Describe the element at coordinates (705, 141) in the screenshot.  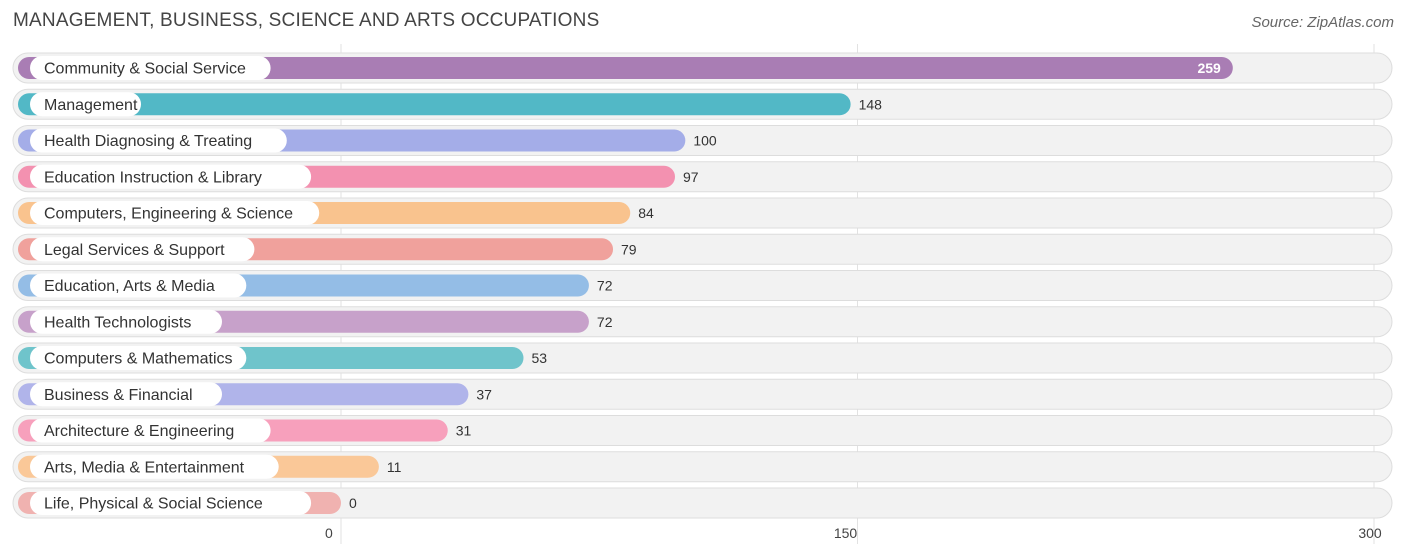
I see `value-label: 100` at that location.